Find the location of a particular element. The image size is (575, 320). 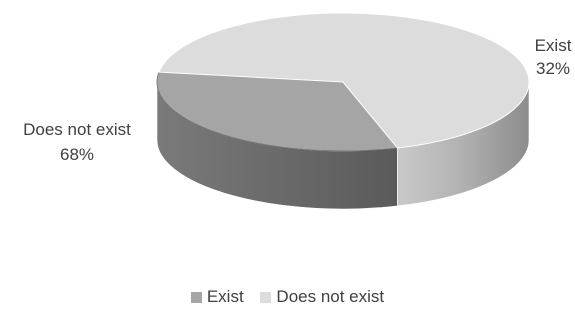

legend-swatch-exist is located at coordinates (196, 297).